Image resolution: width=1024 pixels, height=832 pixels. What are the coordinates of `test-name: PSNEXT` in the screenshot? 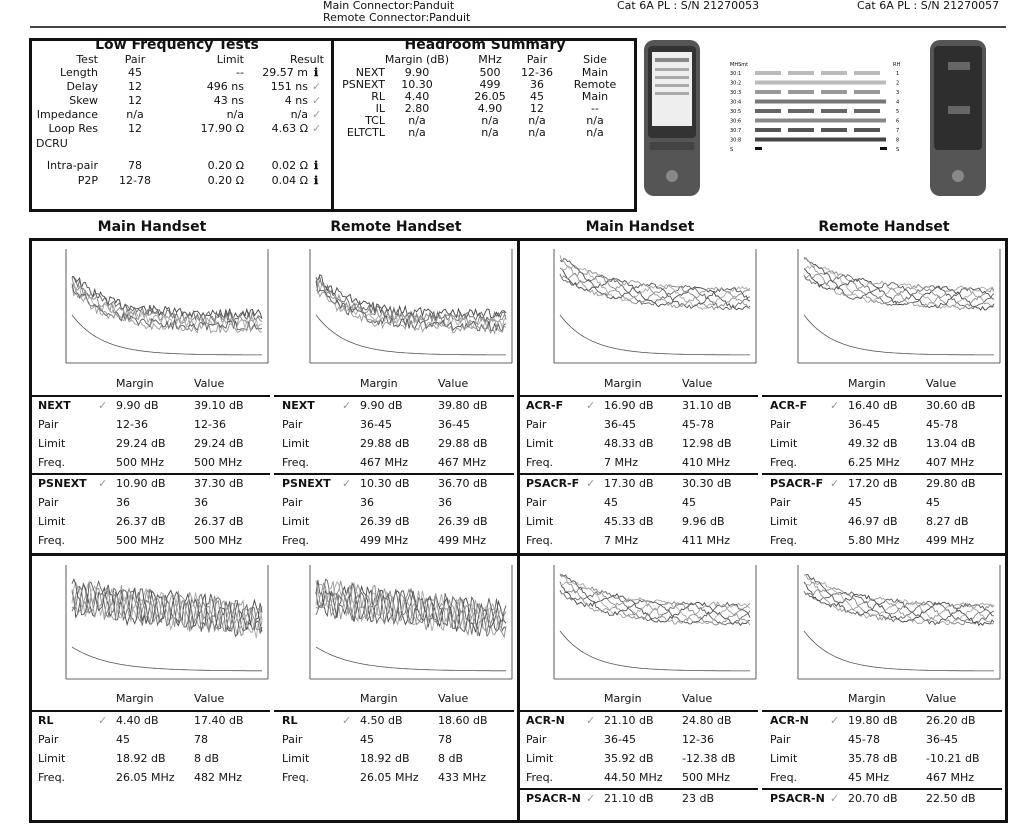 It's located at (306, 483).